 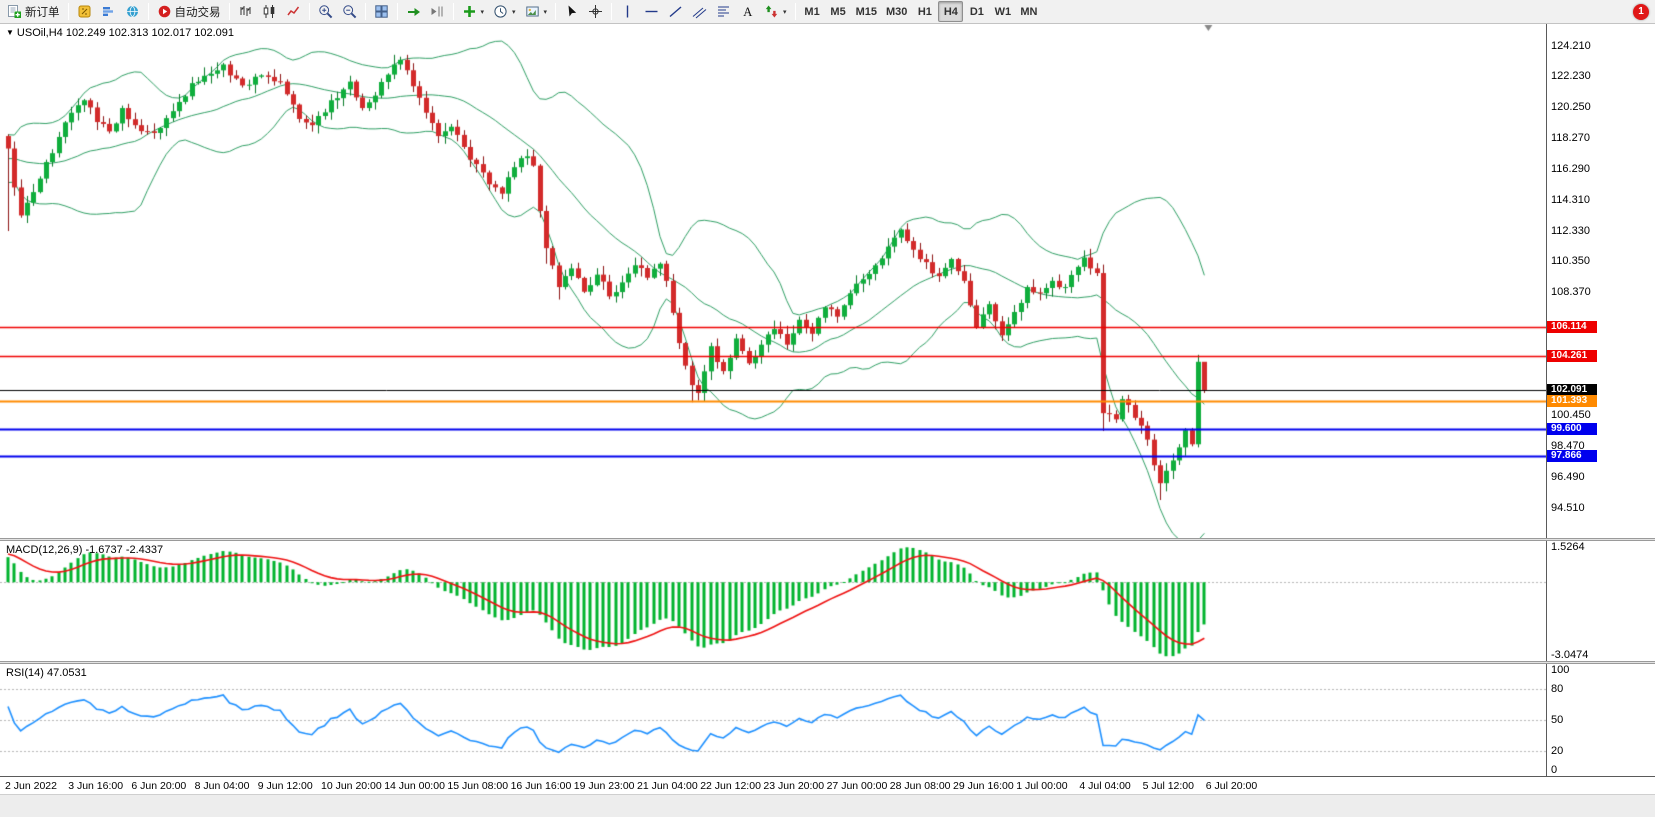 What do you see at coordinates (1560, 670) in the screenshot?
I see `rsi-tick: 100` at bounding box center [1560, 670].